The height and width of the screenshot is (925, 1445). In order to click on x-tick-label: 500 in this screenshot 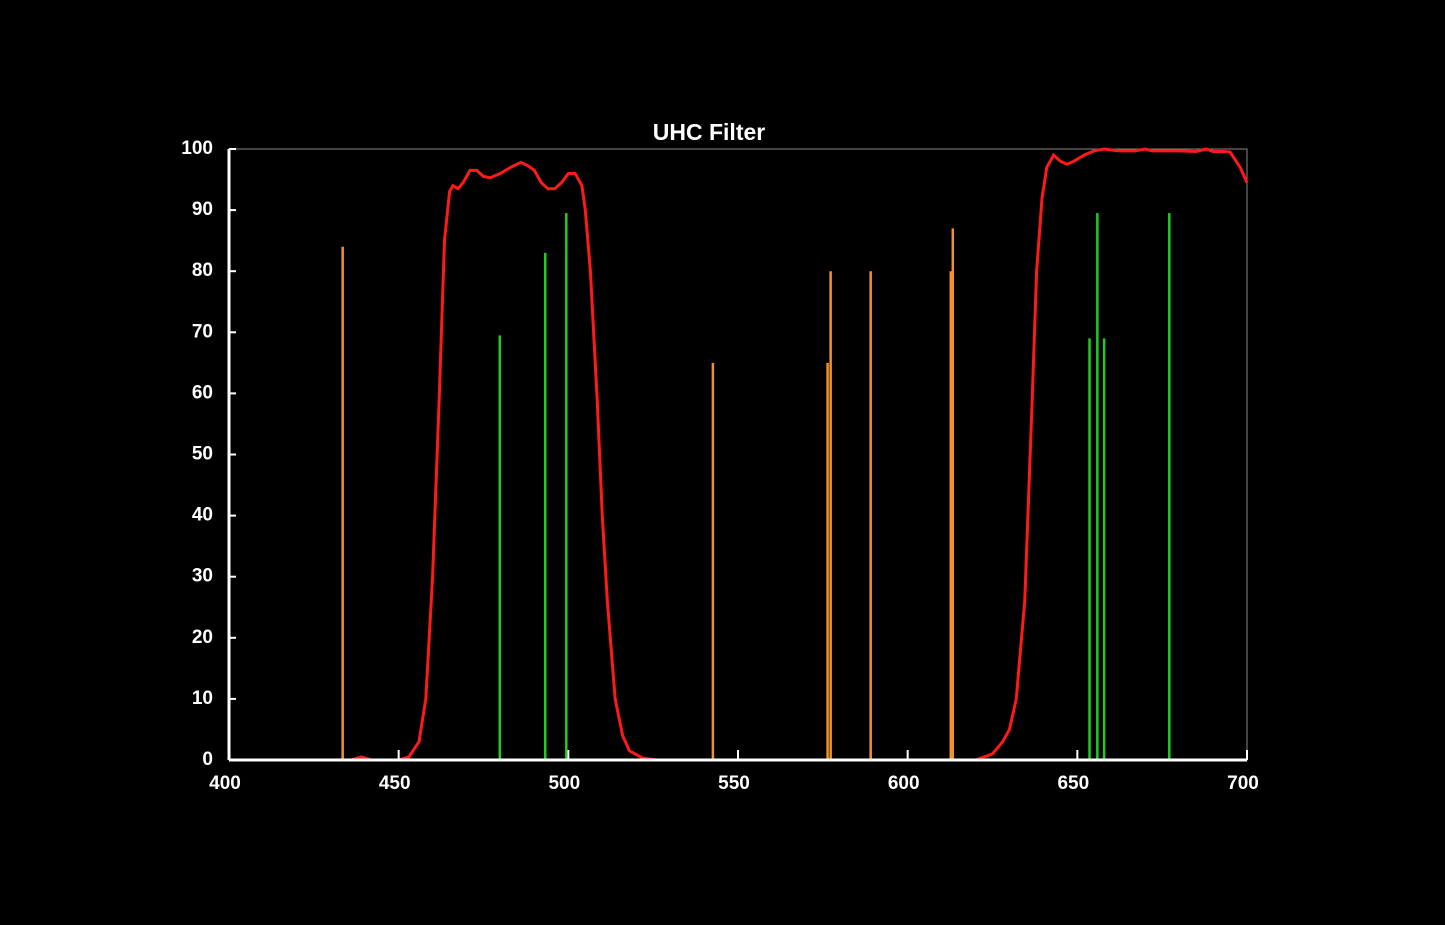, I will do `click(564, 783)`.